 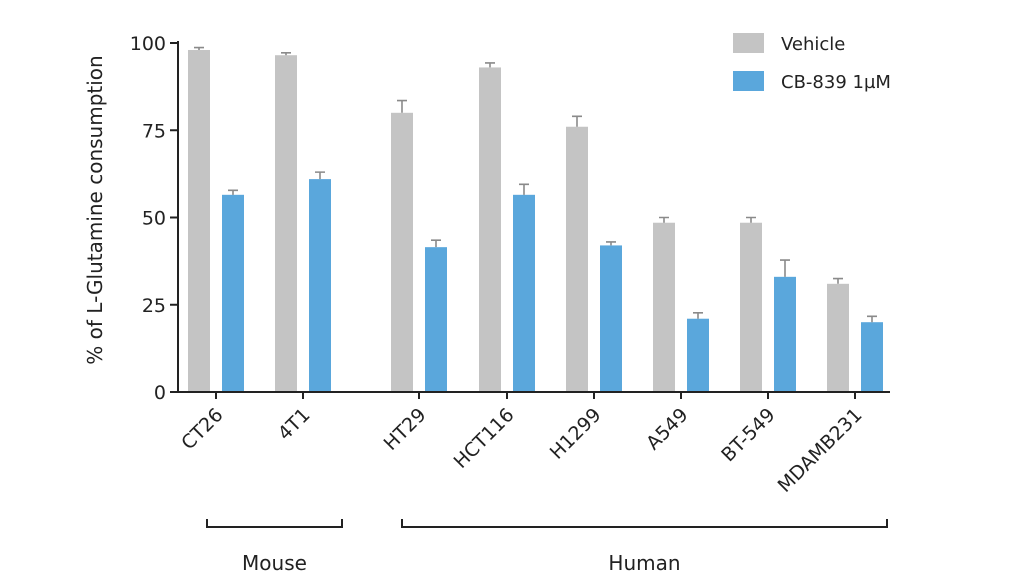 What do you see at coordinates (664, 219) in the screenshot?
I see `error-bar-vehicle-a549` at bounding box center [664, 219].